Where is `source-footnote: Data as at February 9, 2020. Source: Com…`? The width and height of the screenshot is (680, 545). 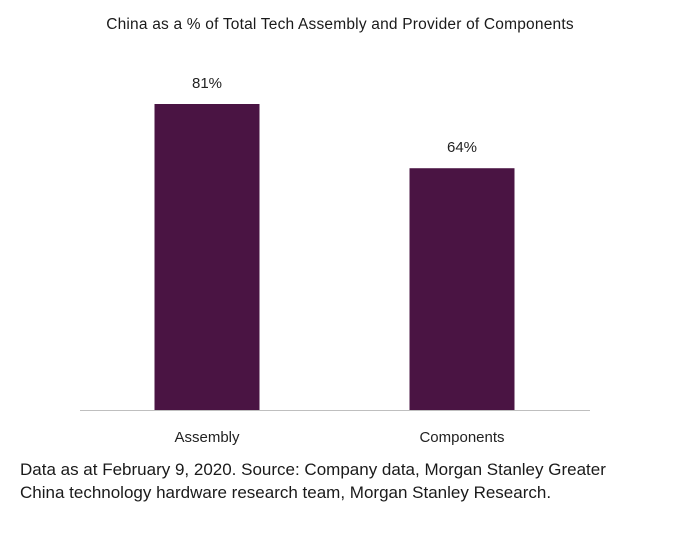
source-footnote: Data as at February 9, 2020. Source: Com… is located at coordinates (313, 481).